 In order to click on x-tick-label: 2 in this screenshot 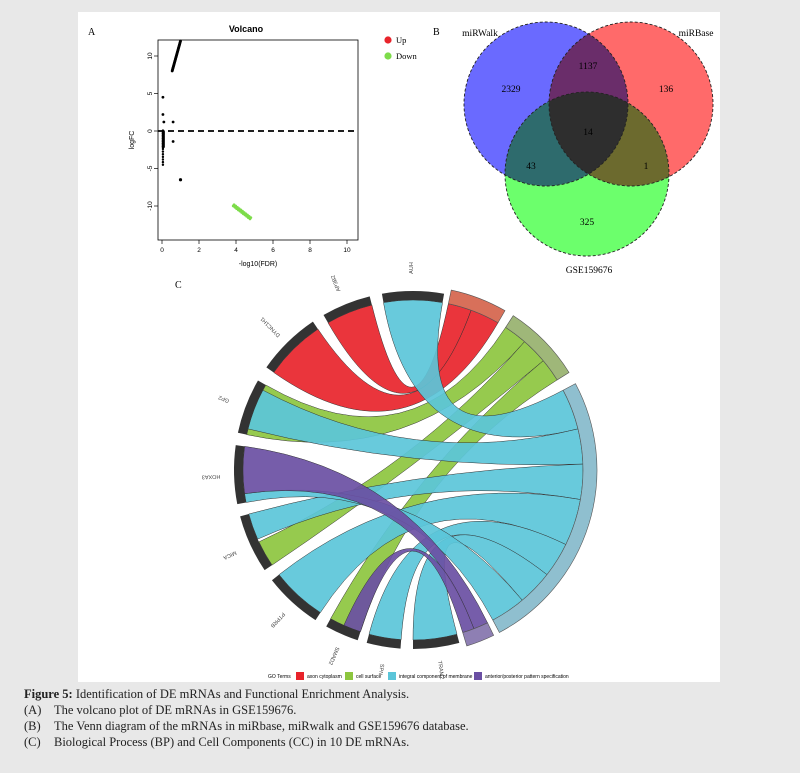, I will do `click(199, 250)`.